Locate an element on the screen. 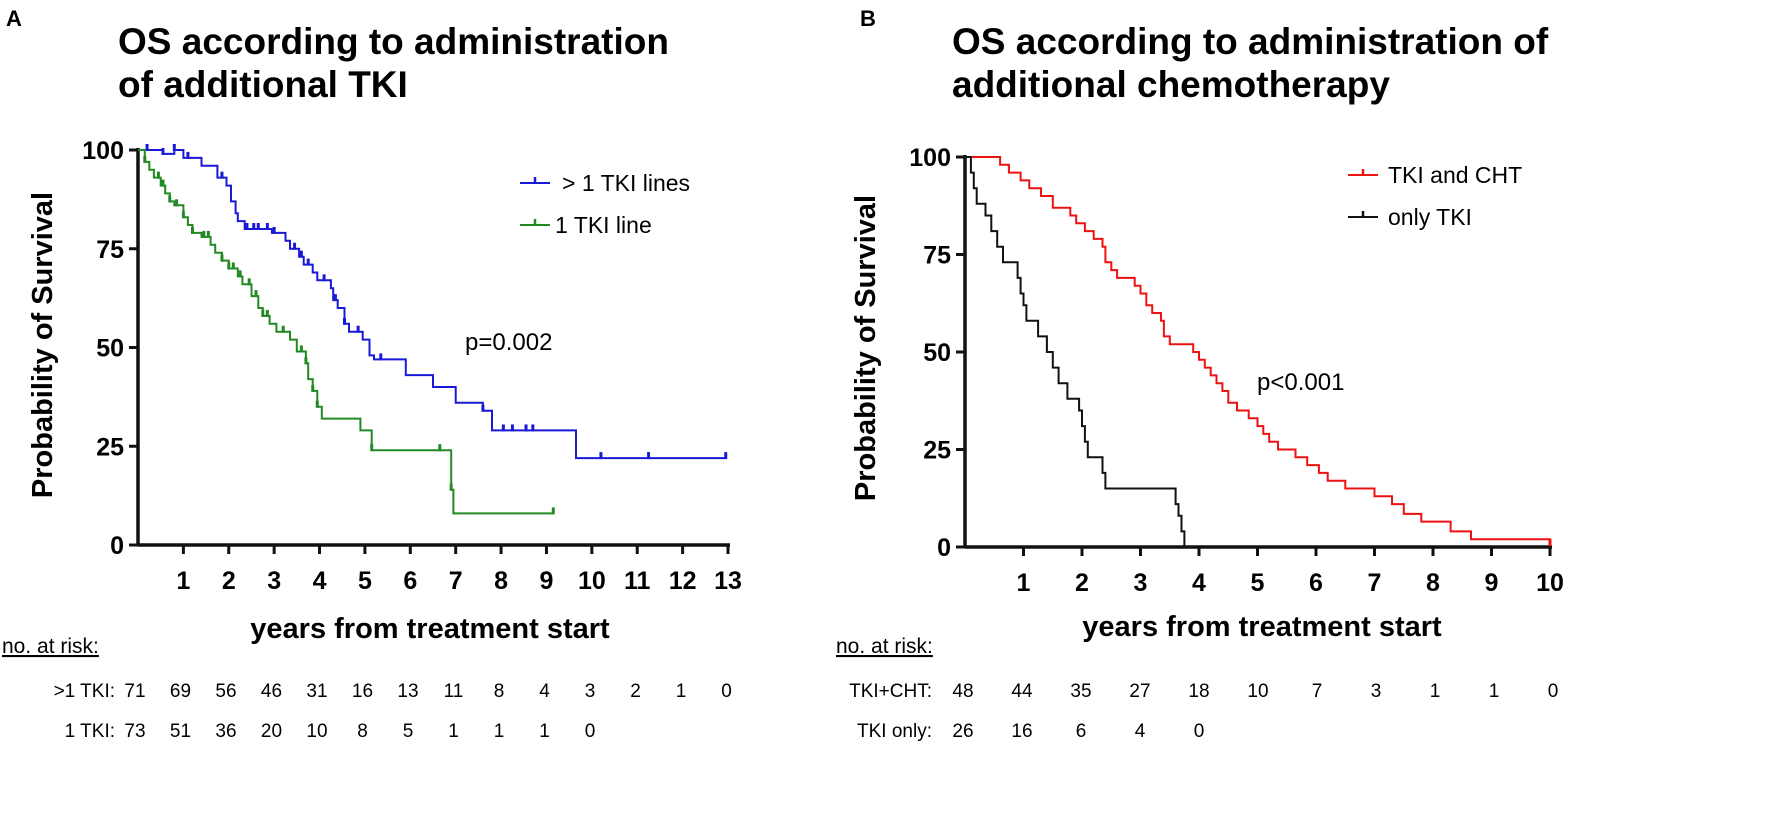  chart-title-line: of additional TKI is located at coordinates (263, 84).